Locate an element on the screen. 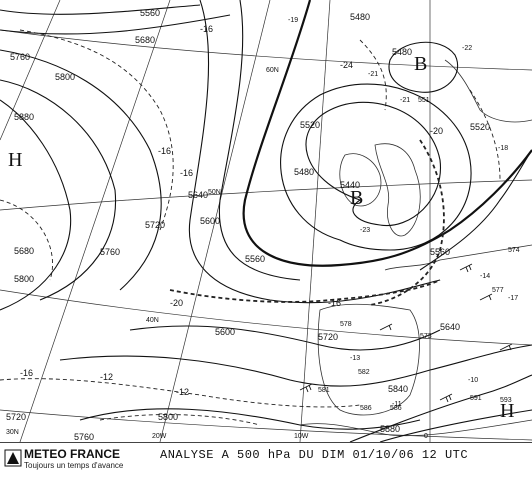 The height and width of the screenshot is (496, 532). meridian-10w is located at coordinates (315, 221).